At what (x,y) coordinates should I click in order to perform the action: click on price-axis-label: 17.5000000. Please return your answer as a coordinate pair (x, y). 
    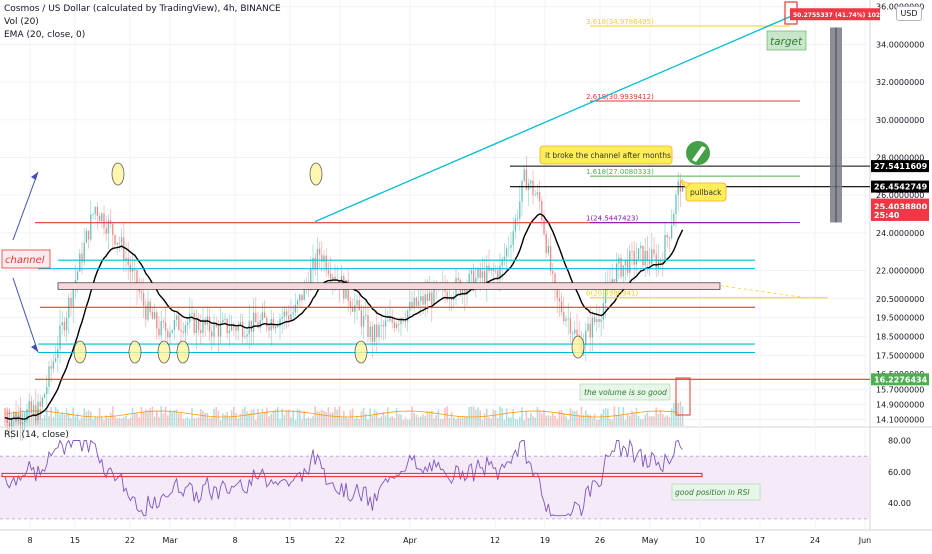
    Looking at the image, I should click on (900, 355).